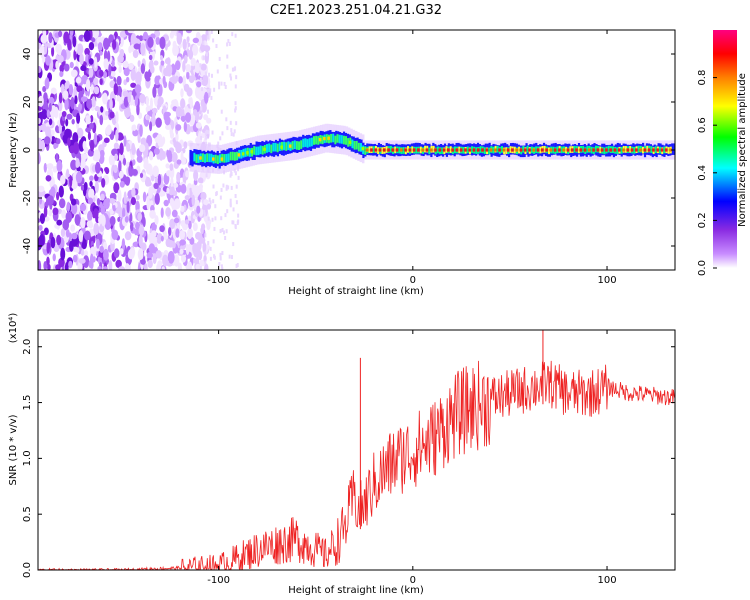  Describe the element at coordinates (702, 220) in the screenshot. I see `colorbar-tick-label: 0.2` at that location.